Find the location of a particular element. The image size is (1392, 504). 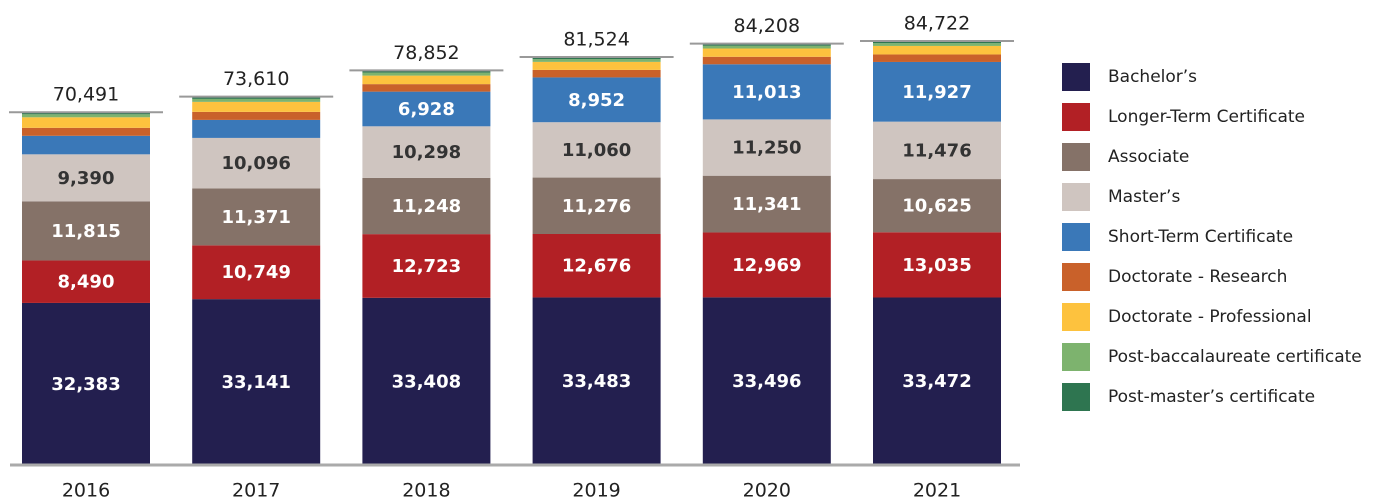

legend-label: Doctorate - Professional is located at coordinates (1210, 317).